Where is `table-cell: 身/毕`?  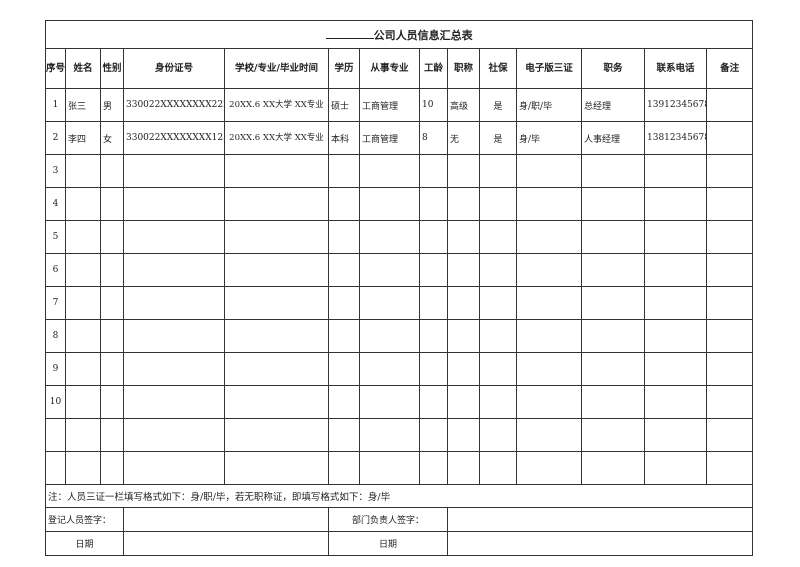 table-cell: 身/毕 is located at coordinates (549, 138).